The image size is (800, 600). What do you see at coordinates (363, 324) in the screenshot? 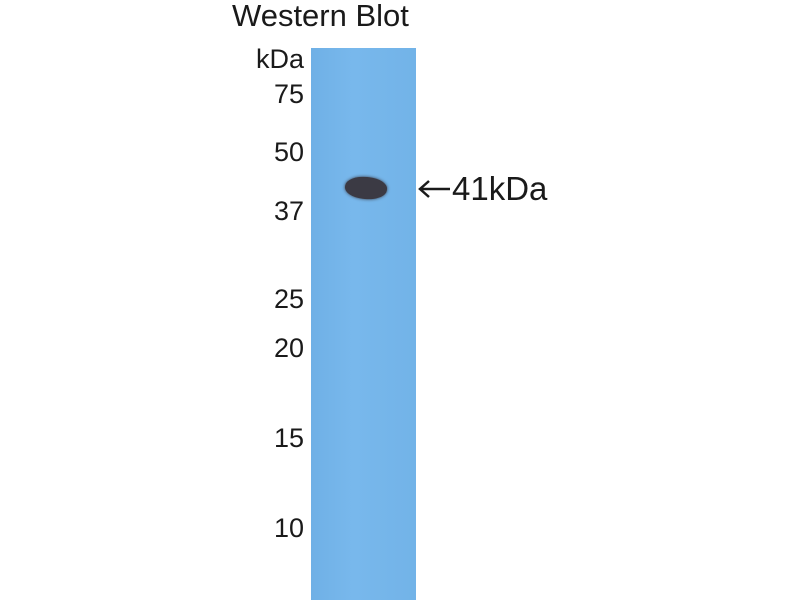
I see `blot-lane` at bounding box center [363, 324].